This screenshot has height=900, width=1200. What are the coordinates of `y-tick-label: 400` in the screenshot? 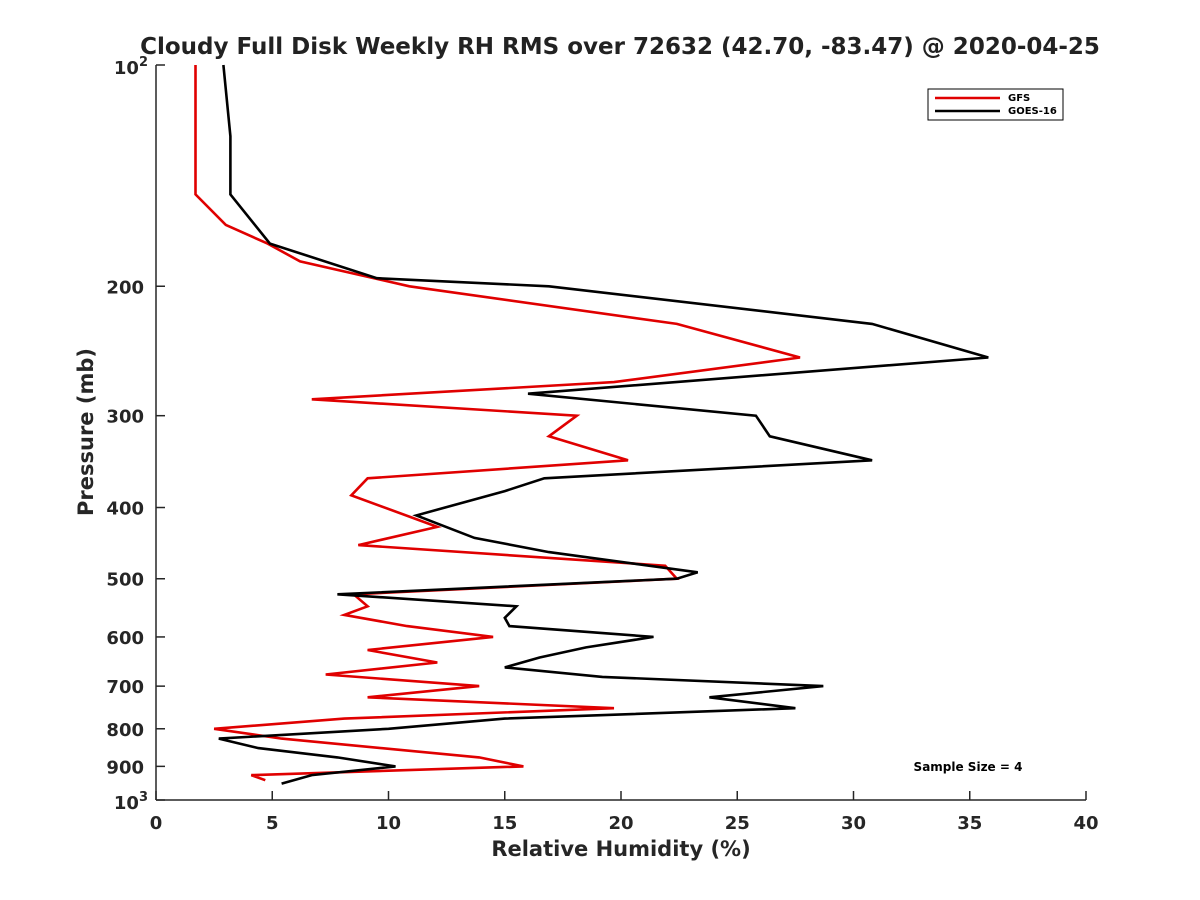 It's located at (125, 509).